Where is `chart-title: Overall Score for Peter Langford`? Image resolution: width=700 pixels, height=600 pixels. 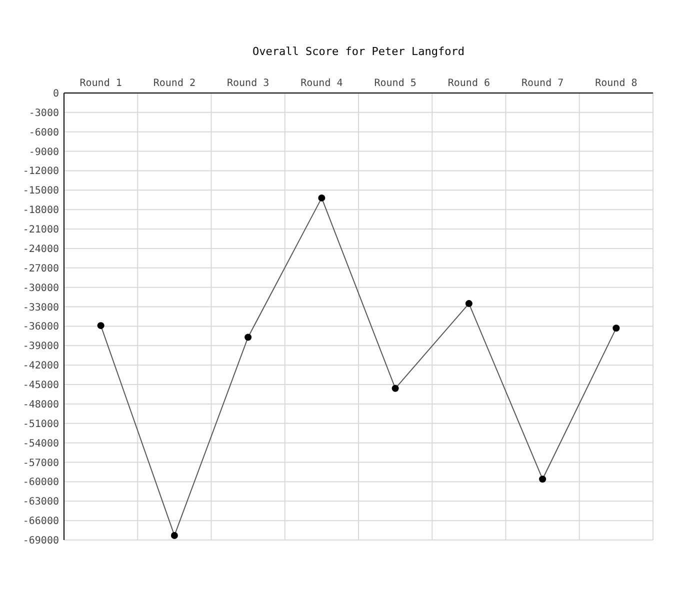
chart-title: Overall Score for Peter Langford is located at coordinates (358, 51).